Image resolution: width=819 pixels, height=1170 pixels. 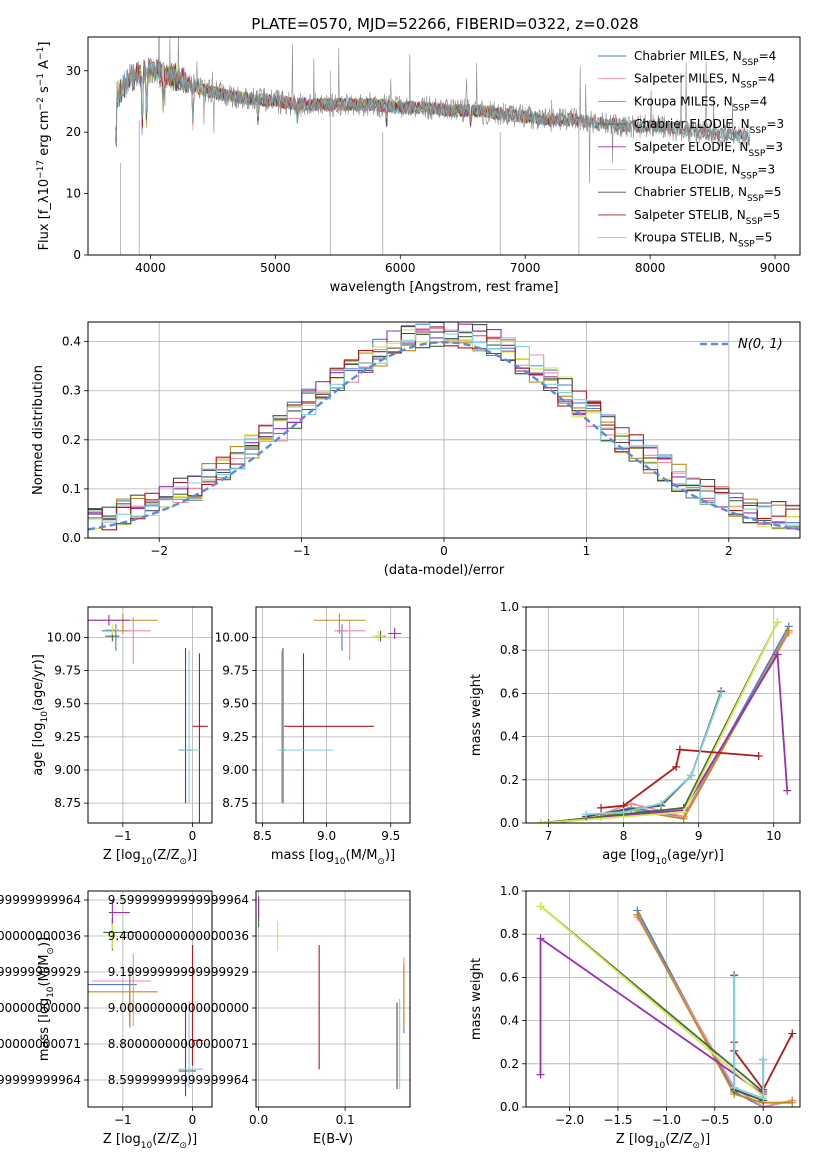 I want to click on legend-label: Salpeter ELODIE, NSSP=3, so click(x=708, y=149).